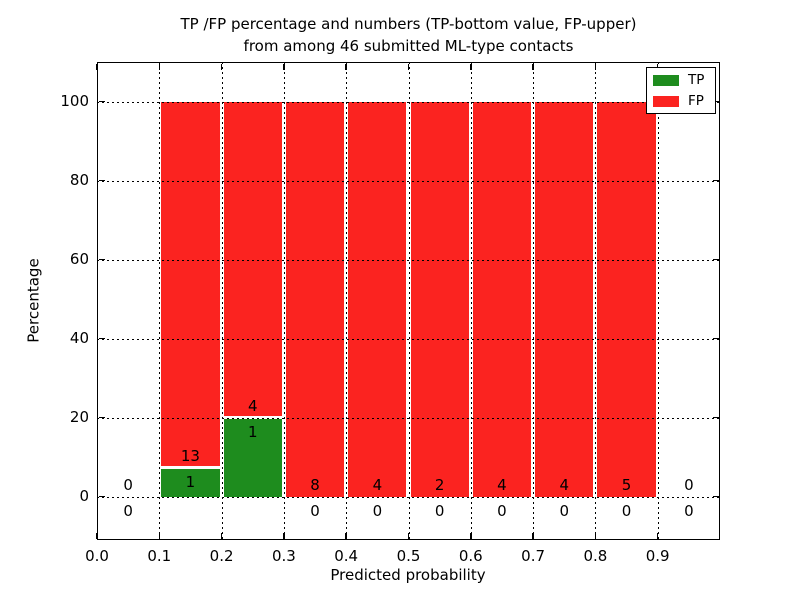 The height and width of the screenshot is (600, 800). What do you see at coordinates (97, 556) in the screenshot?
I see `x-tick-label: 0.0` at bounding box center [97, 556].